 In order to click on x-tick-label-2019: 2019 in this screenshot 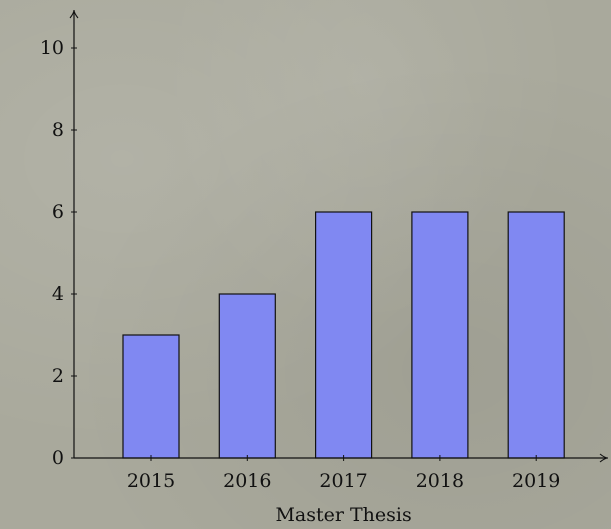, I will do `click(536, 481)`.